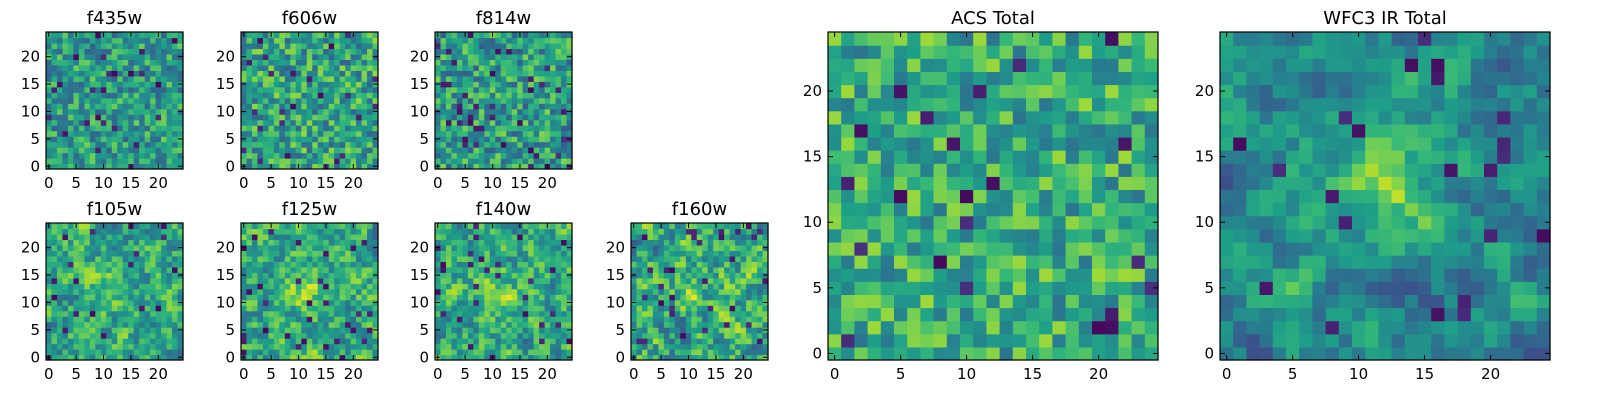  What do you see at coordinates (30, 275) in the screenshot?
I see `y-tick-label: 15` at bounding box center [30, 275].